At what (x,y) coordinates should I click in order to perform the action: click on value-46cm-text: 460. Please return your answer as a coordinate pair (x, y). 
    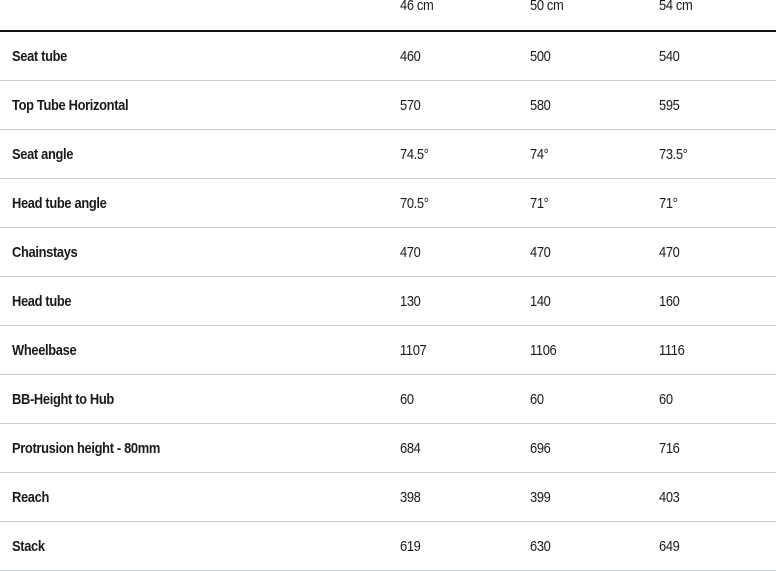
    Looking at the image, I should click on (410, 56).